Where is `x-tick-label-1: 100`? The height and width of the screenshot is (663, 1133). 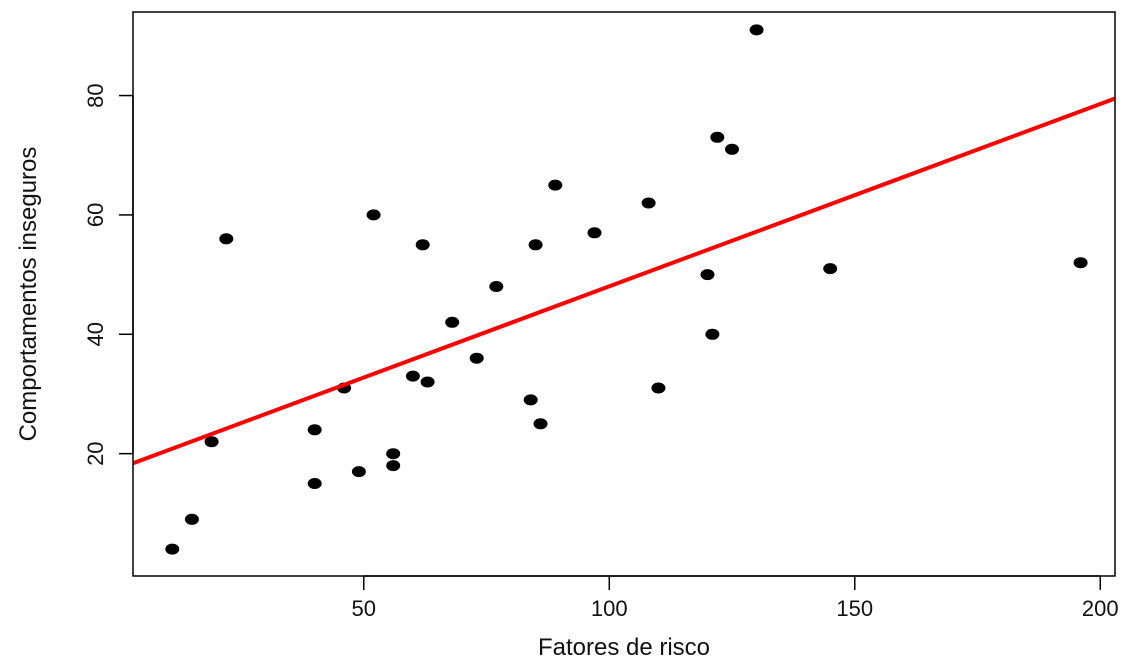 x-tick-label-1: 100 is located at coordinates (609, 608).